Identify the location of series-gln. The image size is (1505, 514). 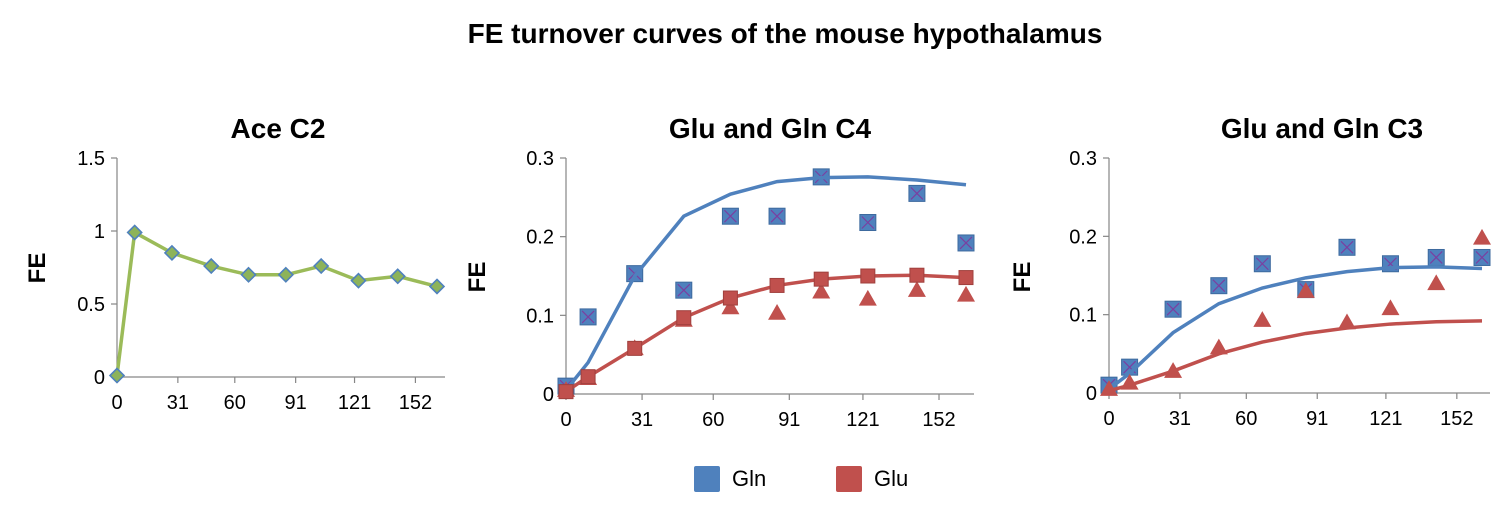
(1295, 316).